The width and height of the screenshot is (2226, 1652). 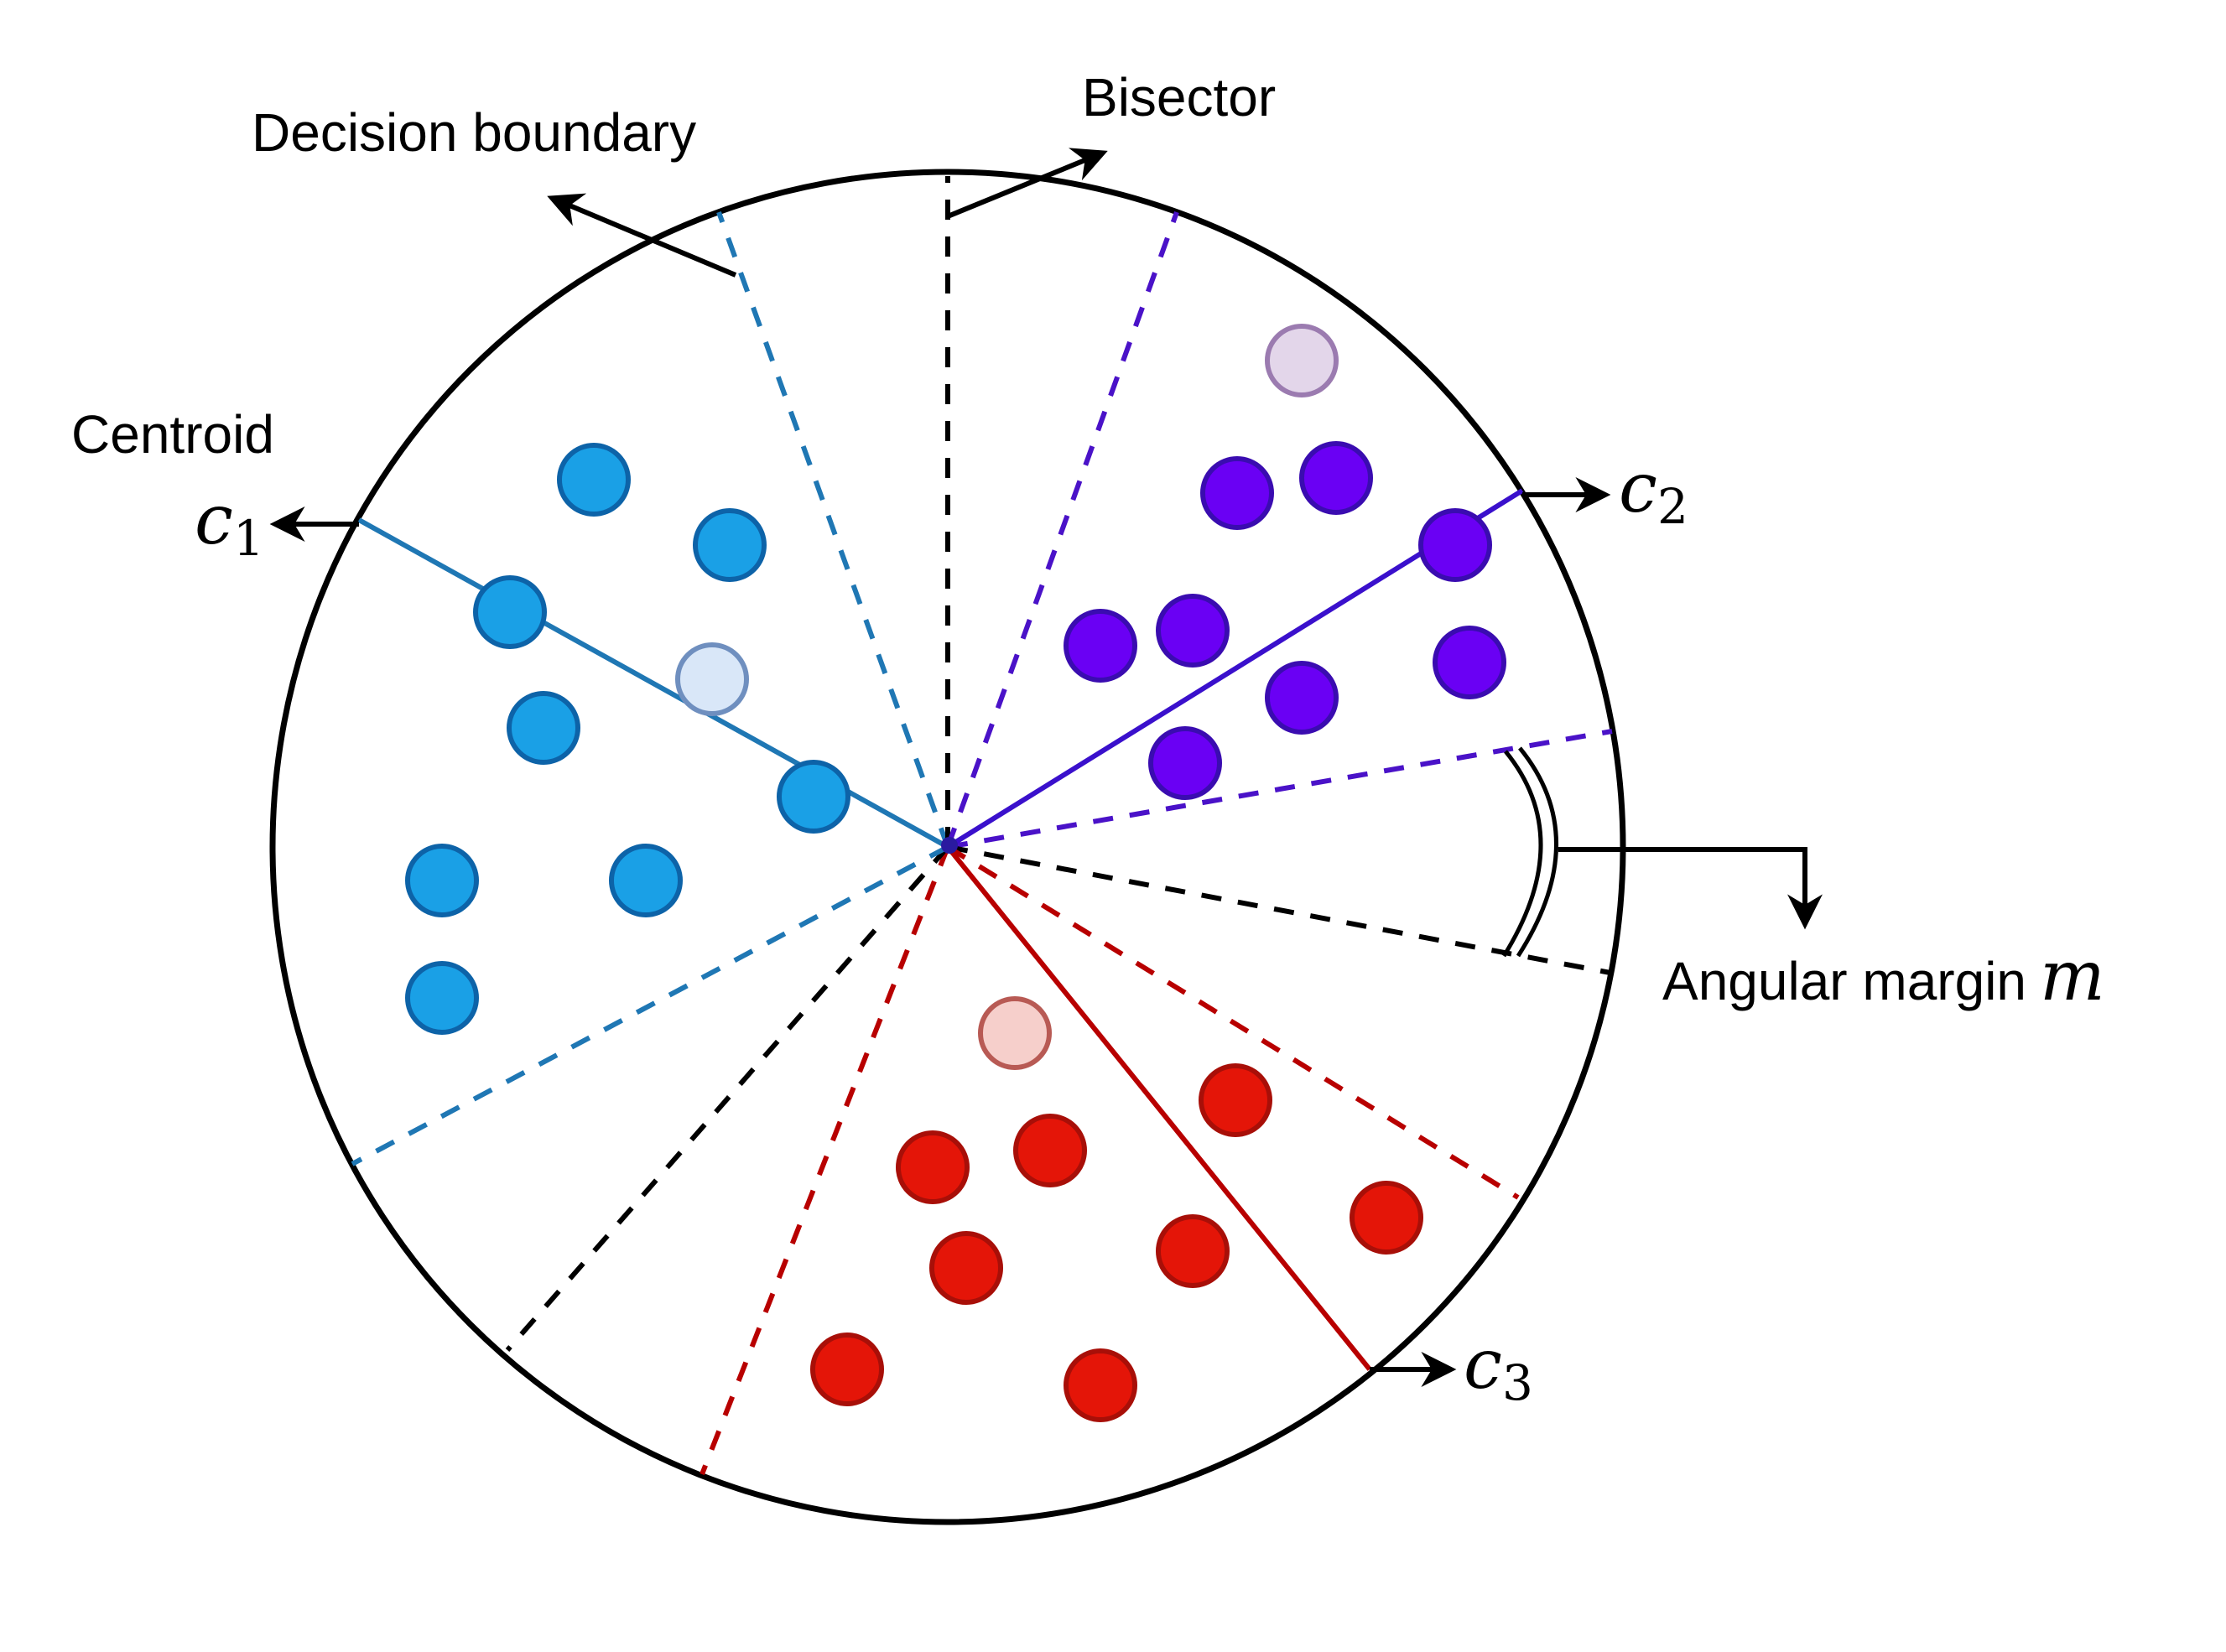 What do you see at coordinates (1233, 1022) in the screenshot?
I see `decision-boundary-c3c2` at bounding box center [1233, 1022].